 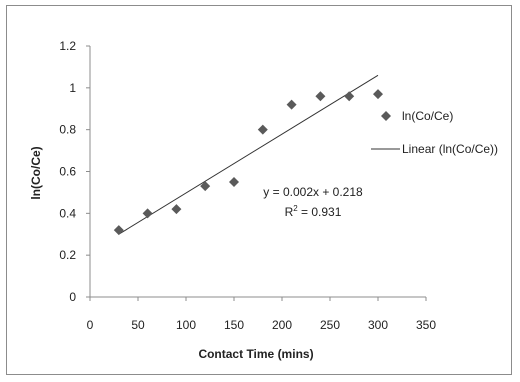 What do you see at coordinates (72, 88) in the screenshot?
I see `y-tick-label: 1` at bounding box center [72, 88].